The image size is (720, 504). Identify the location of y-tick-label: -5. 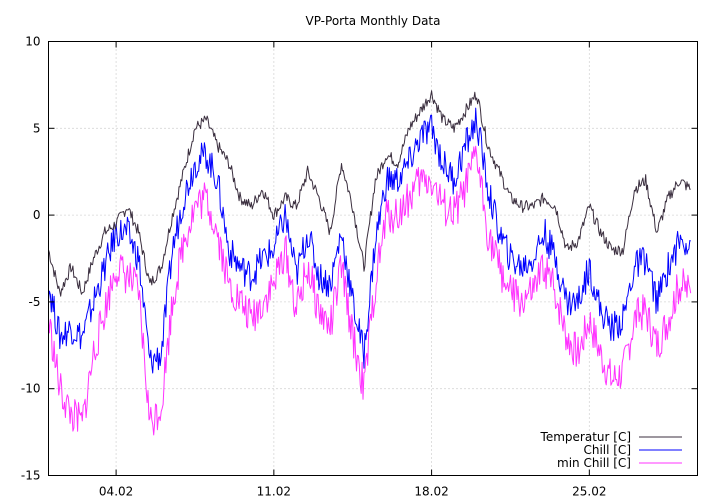
(35, 302).